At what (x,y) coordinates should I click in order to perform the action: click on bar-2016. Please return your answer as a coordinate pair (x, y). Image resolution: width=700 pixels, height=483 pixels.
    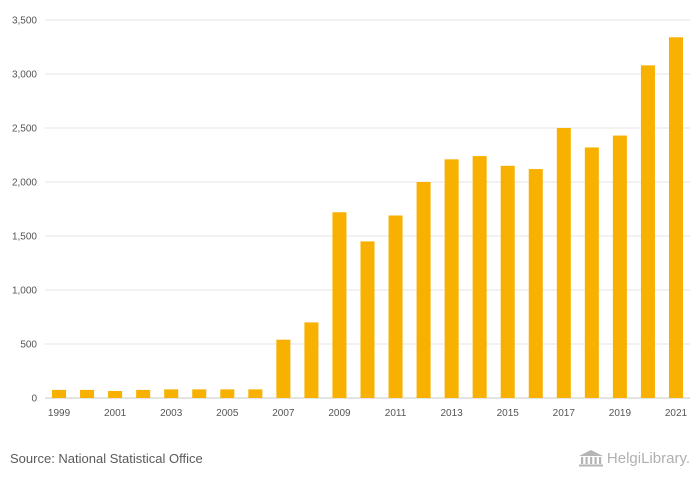
    Looking at the image, I should click on (535, 283).